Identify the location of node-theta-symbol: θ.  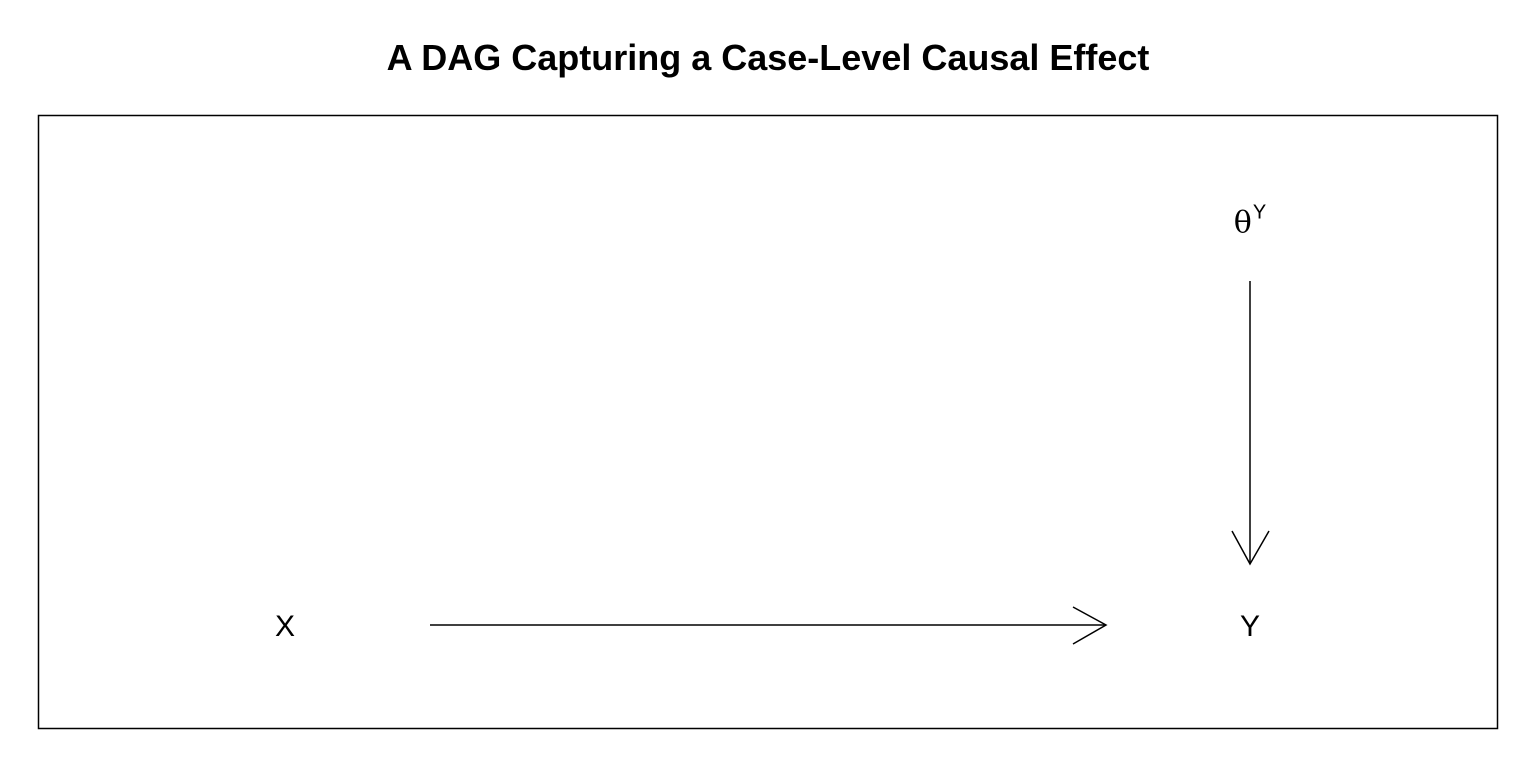
(1242, 223).